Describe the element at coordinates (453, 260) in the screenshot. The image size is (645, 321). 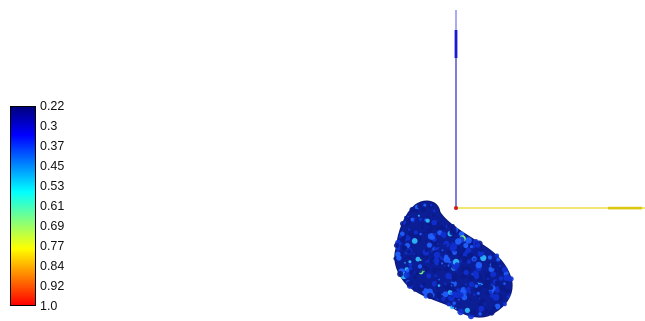
I see `scanned-model` at that location.